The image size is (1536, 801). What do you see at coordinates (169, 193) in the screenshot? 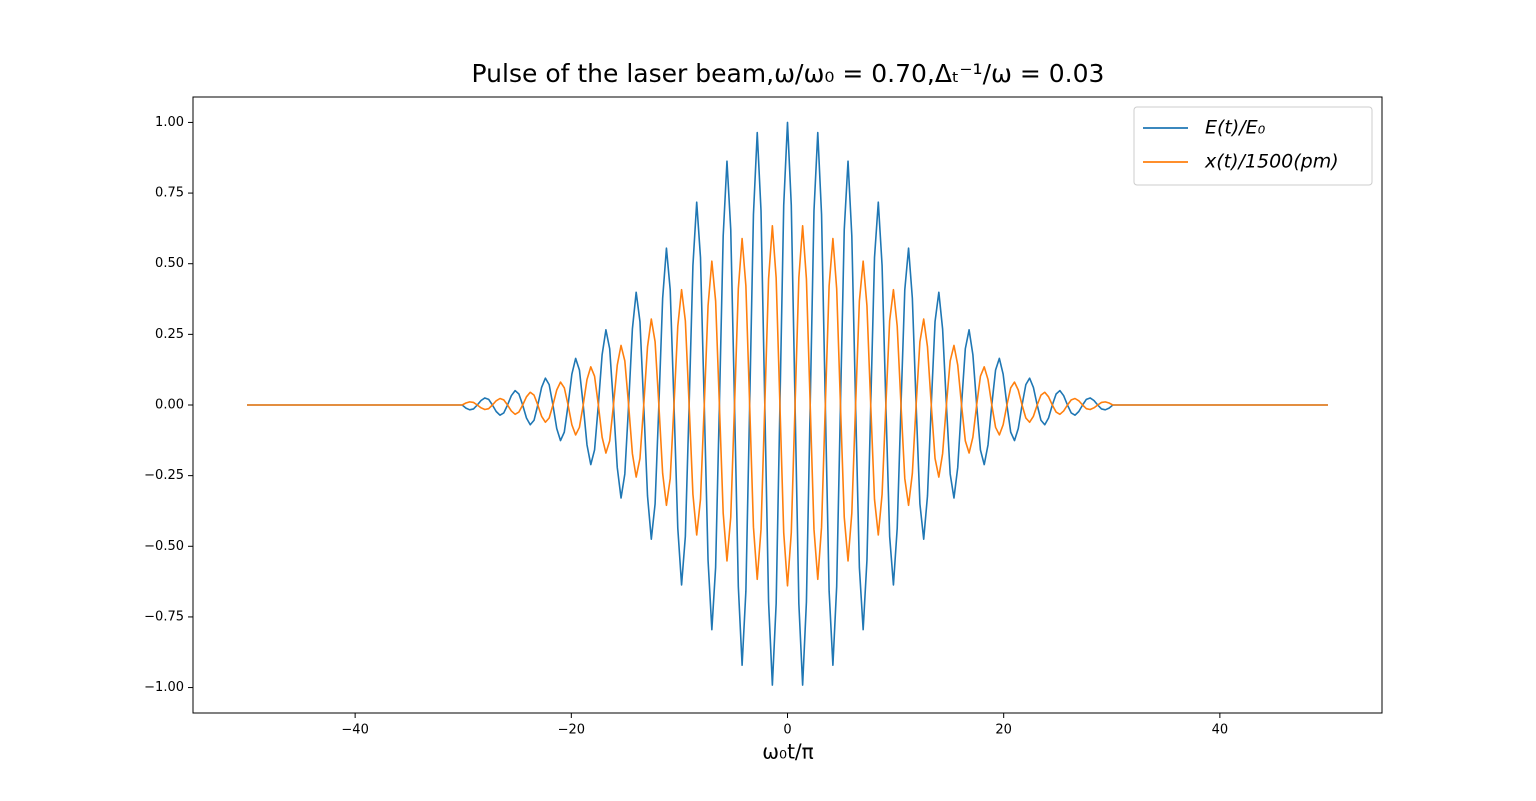
I see `y-tick-label: 0.75` at bounding box center [169, 193].